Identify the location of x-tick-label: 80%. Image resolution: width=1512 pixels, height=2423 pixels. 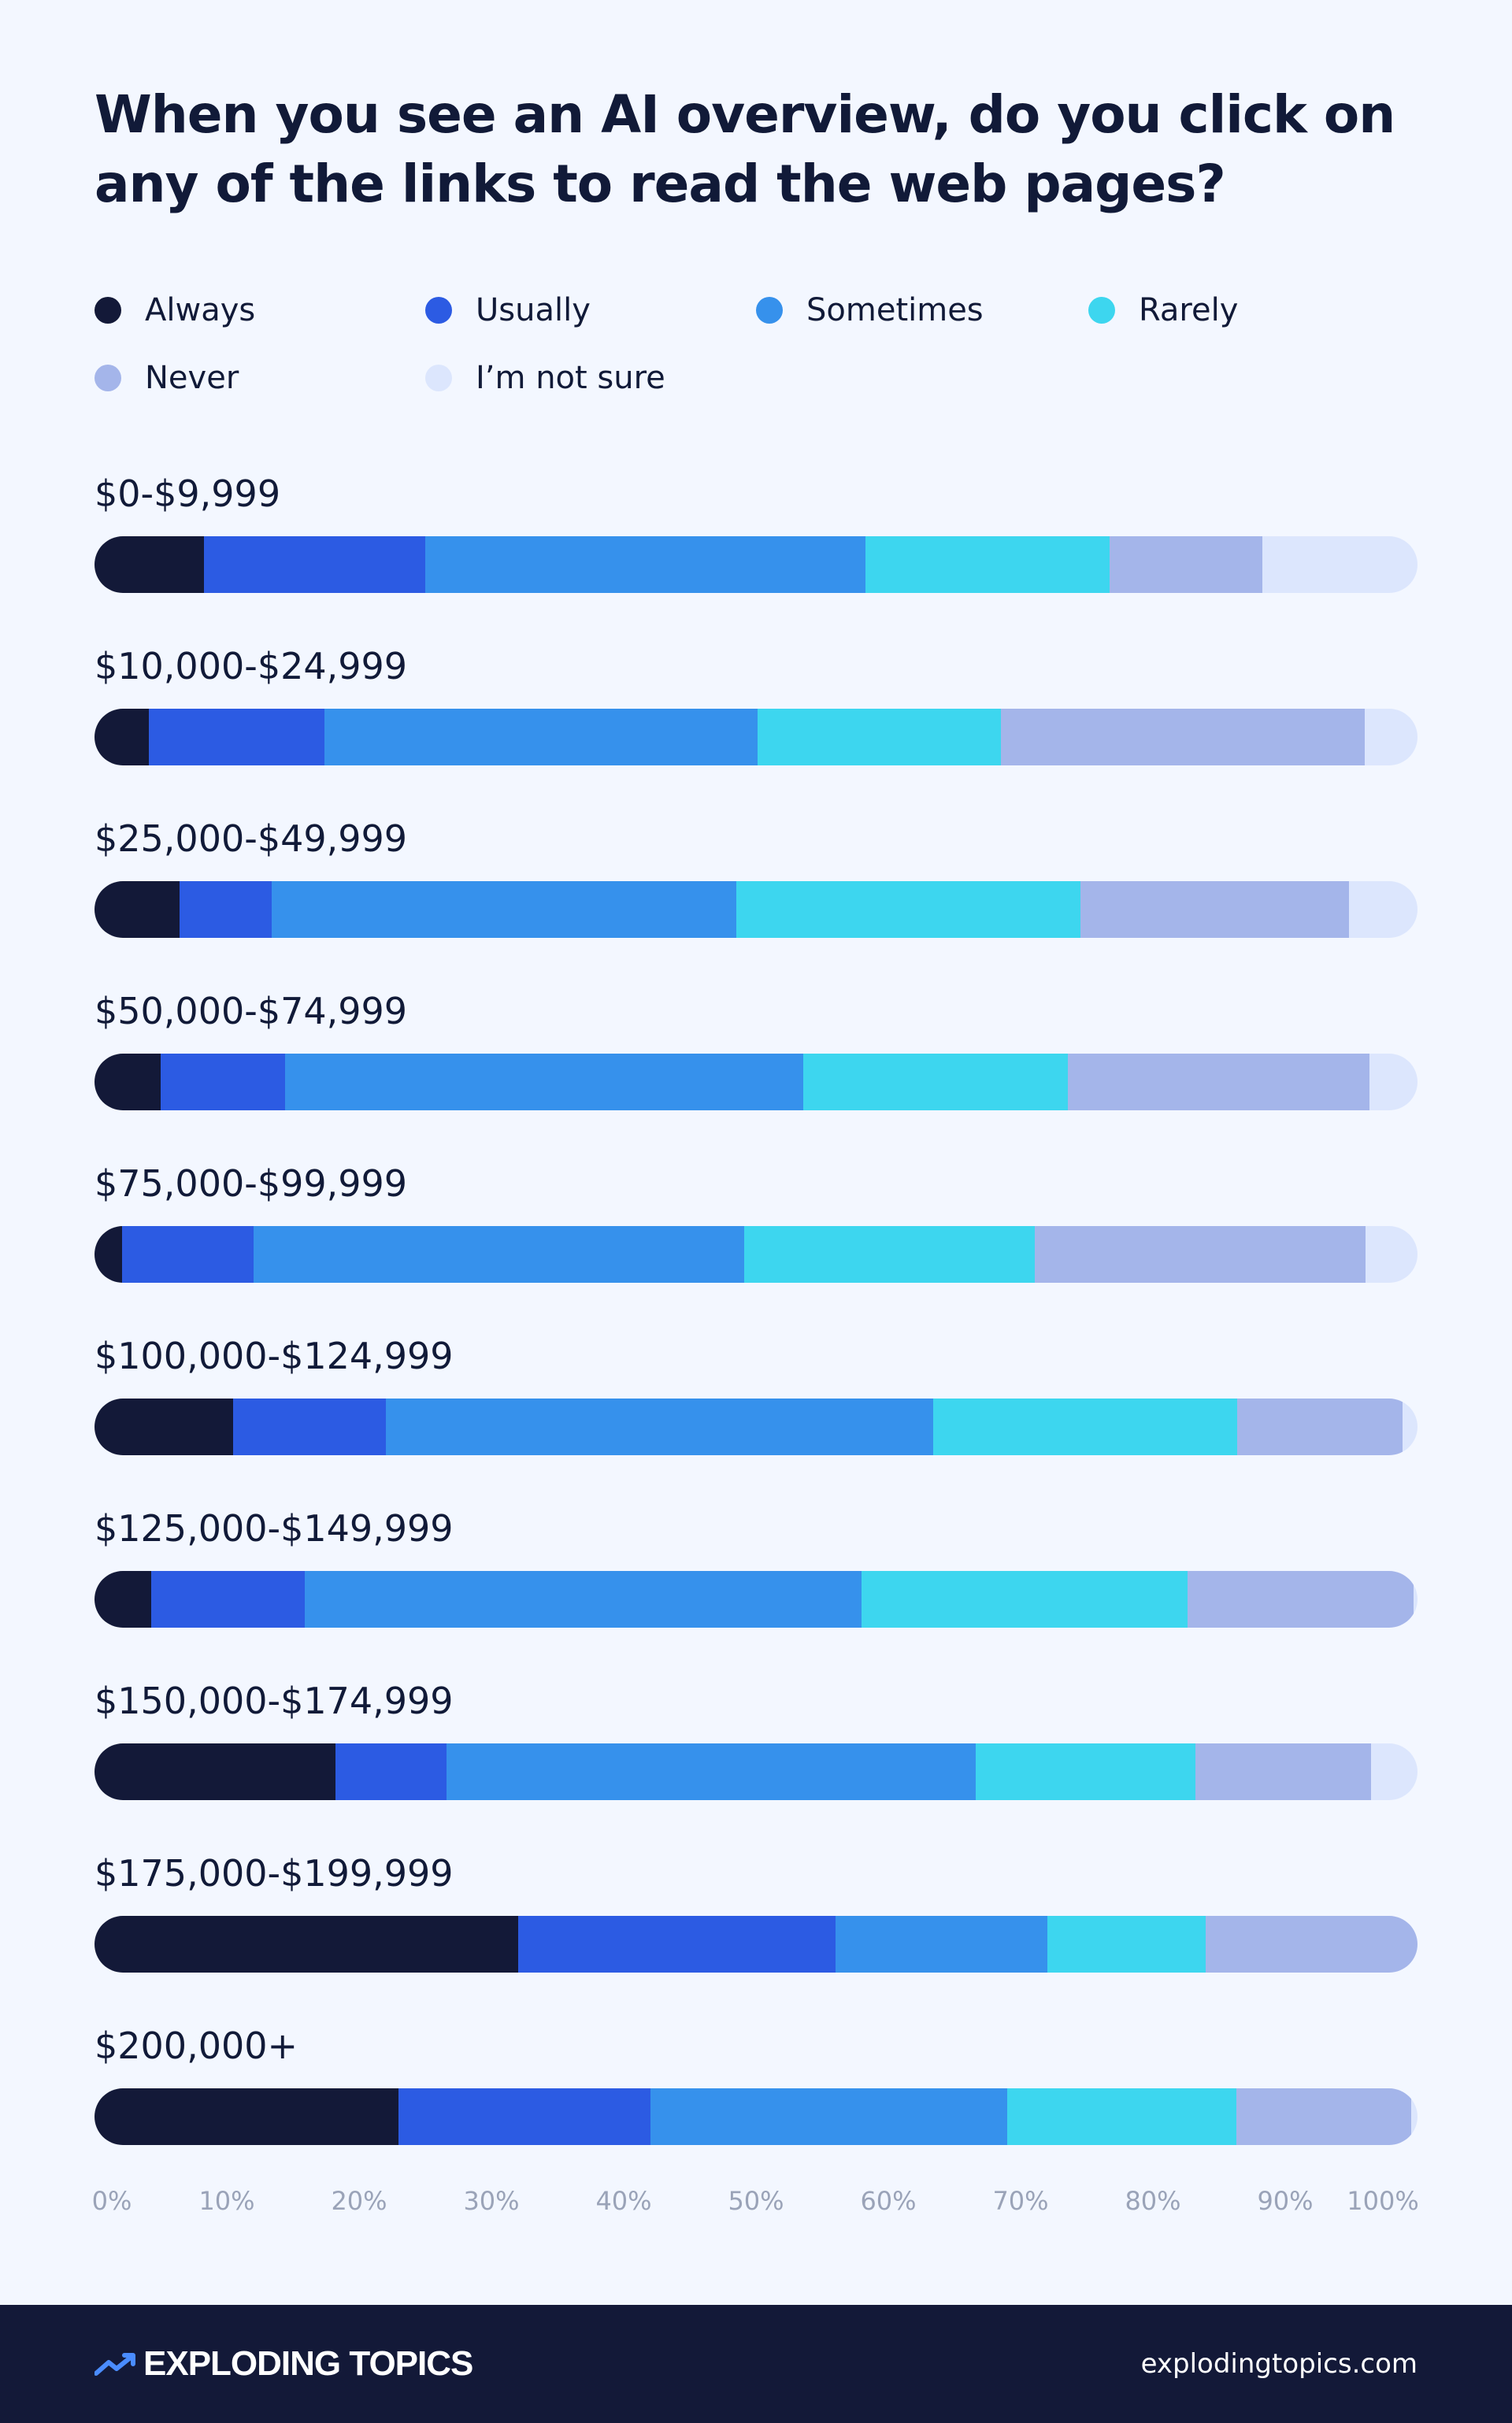
(1153, 2201).